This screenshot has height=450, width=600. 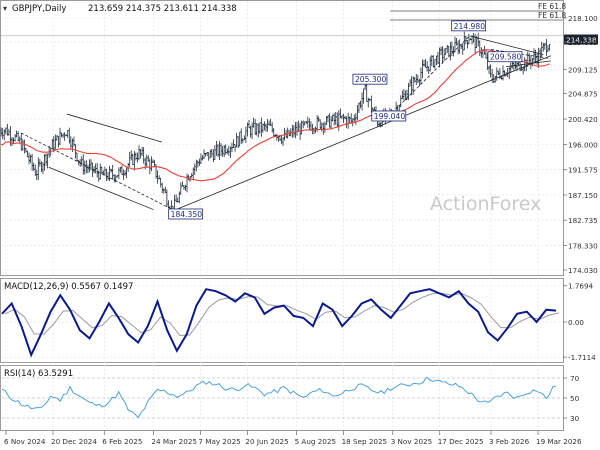 What do you see at coordinates (575, 418) in the screenshot?
I see `rsi-tick-label: 30` at bounding box center [575, 418].